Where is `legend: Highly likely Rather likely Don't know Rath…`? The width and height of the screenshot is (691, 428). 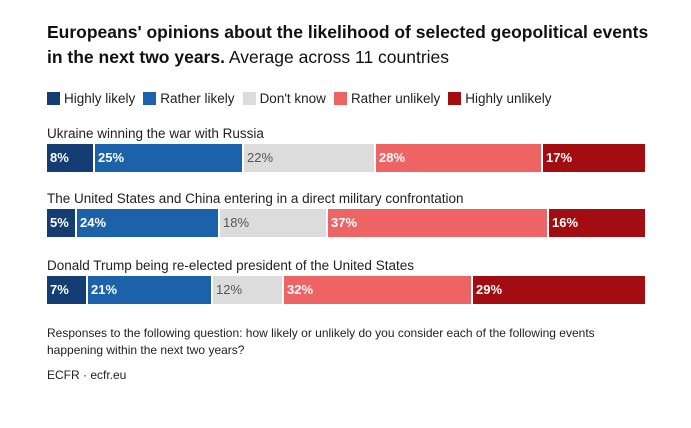
legend: Highly likely Rather likely Don't know Rath… is located at coordinates (303, 98).